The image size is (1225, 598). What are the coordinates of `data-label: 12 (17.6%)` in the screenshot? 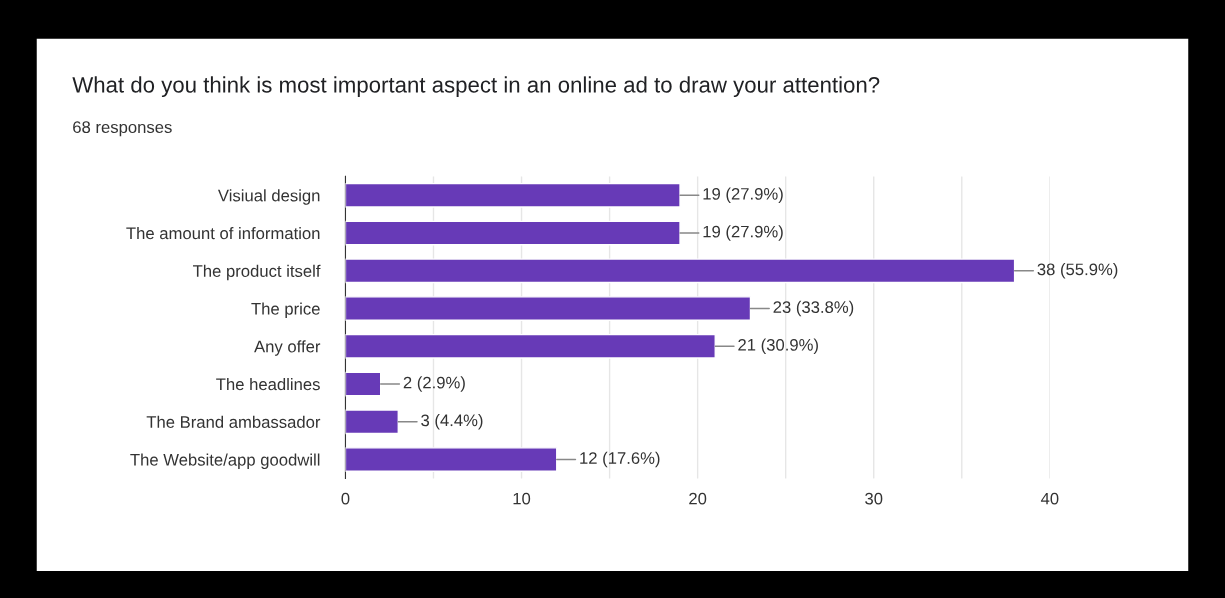 It's located at (620, 459).